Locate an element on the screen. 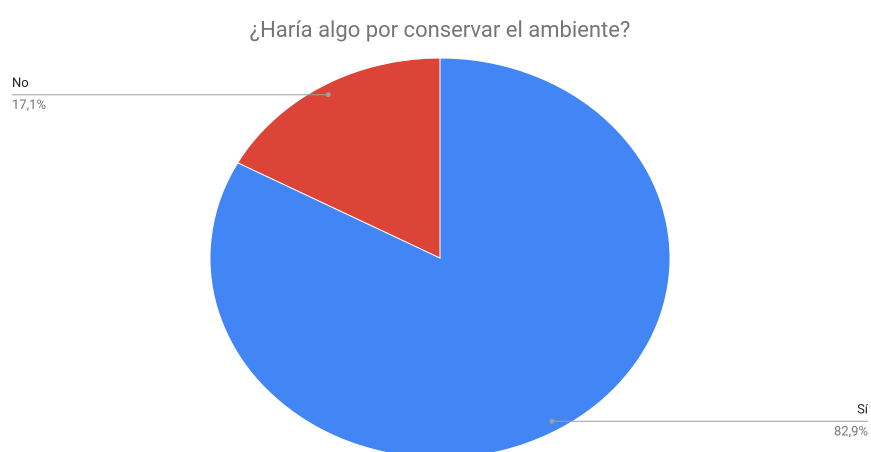  chart-title: ¿Haría algo por conservar el ambiente? is located at coordinates (440, 30).